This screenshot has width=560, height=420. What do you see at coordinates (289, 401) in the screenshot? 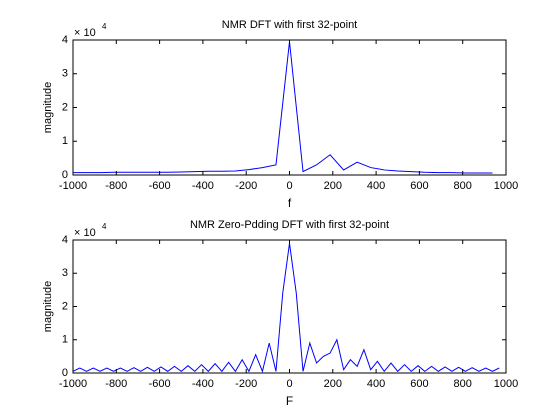
I see `x-axis-label: F` at bounding box center [289, 401].